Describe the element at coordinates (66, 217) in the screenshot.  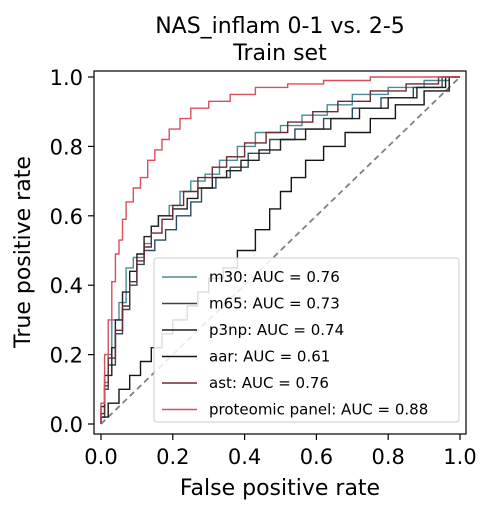
I see `y-tick-label: 0.6` at that location.